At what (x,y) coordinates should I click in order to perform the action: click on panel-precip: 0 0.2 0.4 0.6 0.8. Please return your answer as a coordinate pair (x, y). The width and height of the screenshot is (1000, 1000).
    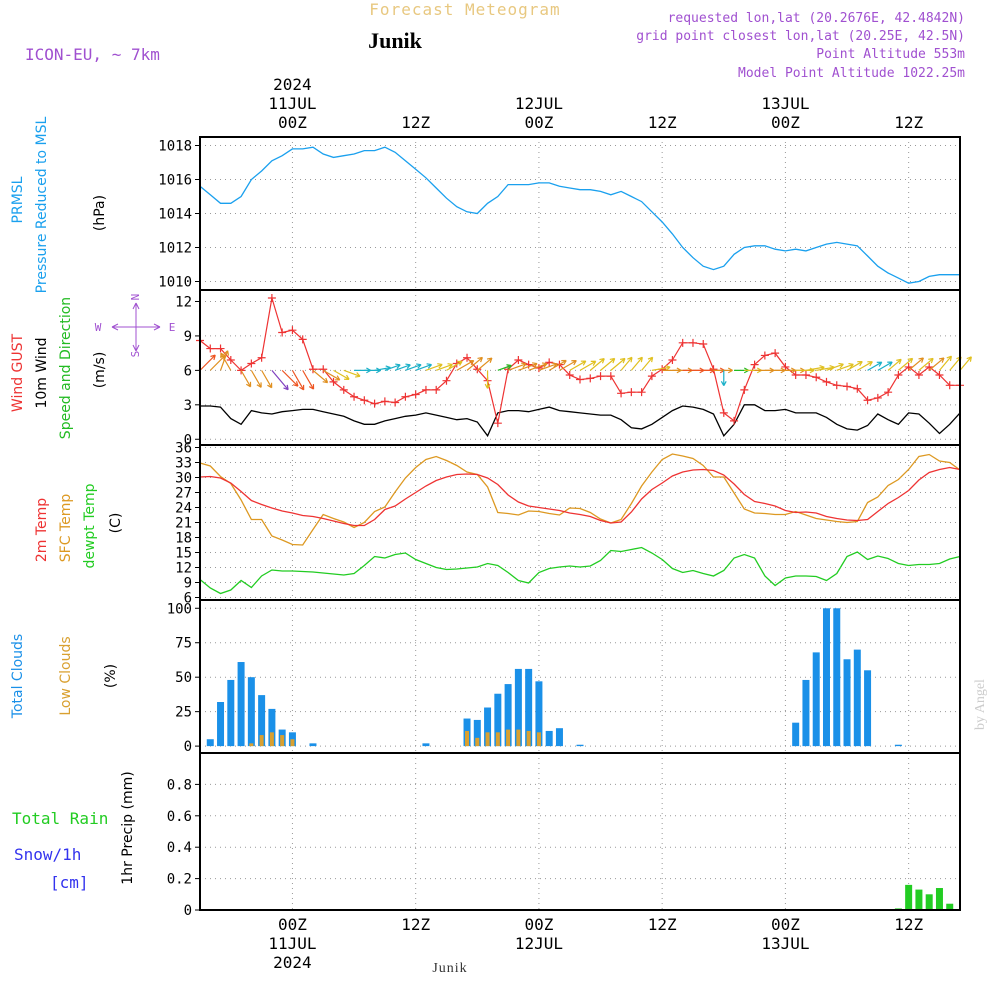
    Looking at the image, I should click on (564, 835).